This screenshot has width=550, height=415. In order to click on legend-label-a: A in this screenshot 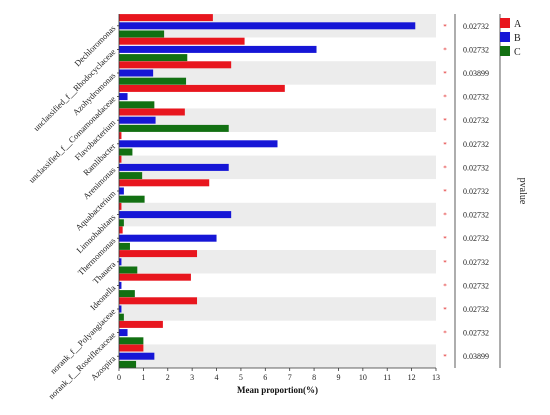, I will do `click(518, 24)`.